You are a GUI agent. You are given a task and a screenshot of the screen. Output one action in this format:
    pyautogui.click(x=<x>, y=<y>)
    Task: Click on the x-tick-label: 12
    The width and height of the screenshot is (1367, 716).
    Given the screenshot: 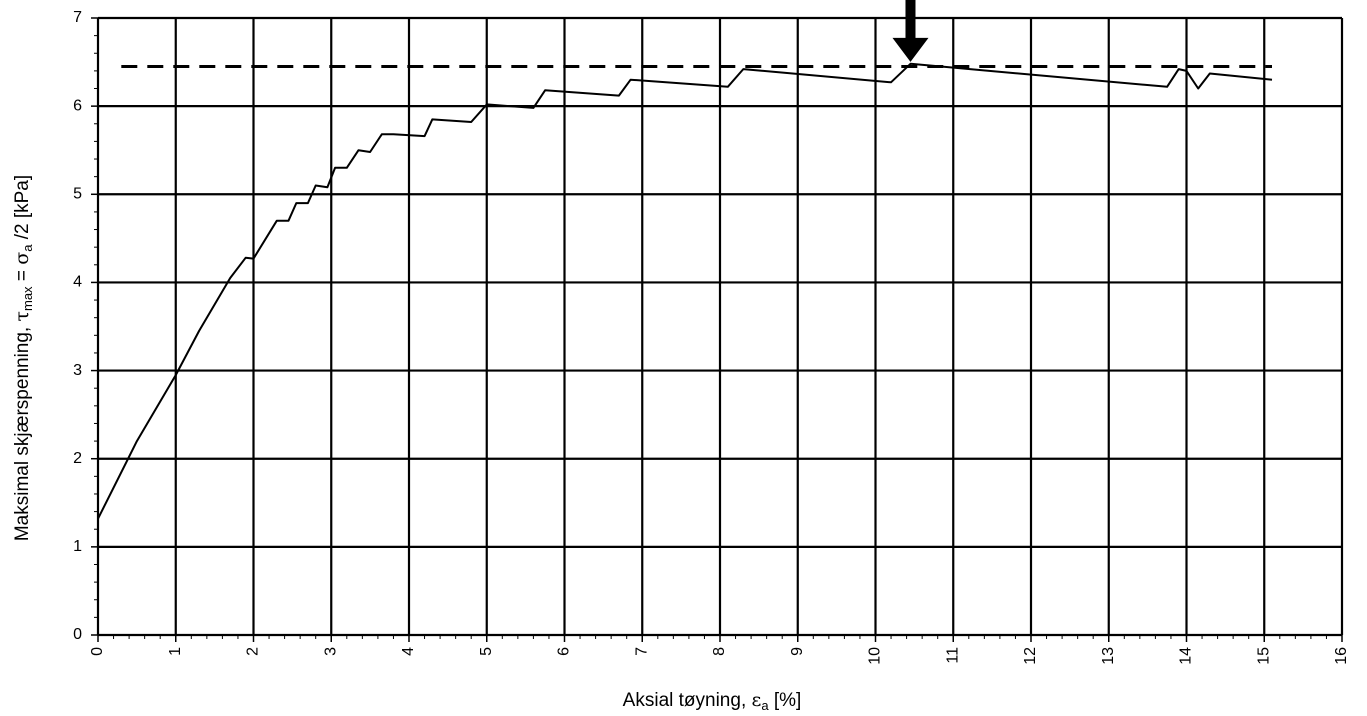 What is the action you would take?
    pyautogui.click(x=1030, y=656)
    